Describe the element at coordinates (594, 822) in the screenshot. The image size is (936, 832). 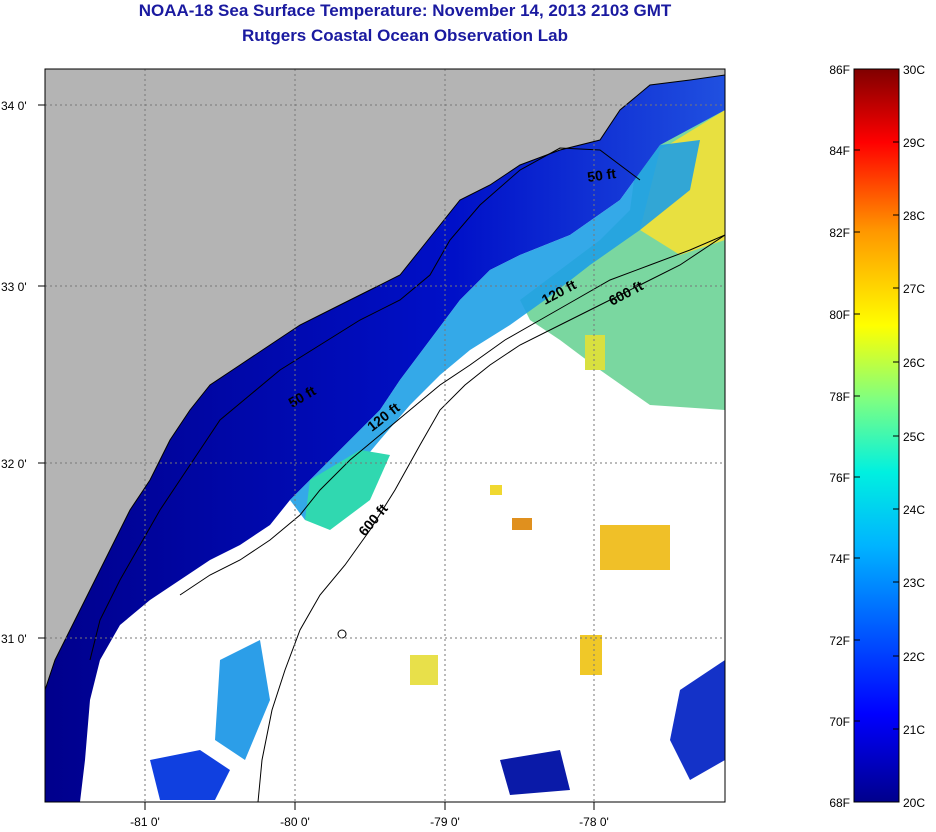
I see `lon-tick-label: -78 0'` at that location.